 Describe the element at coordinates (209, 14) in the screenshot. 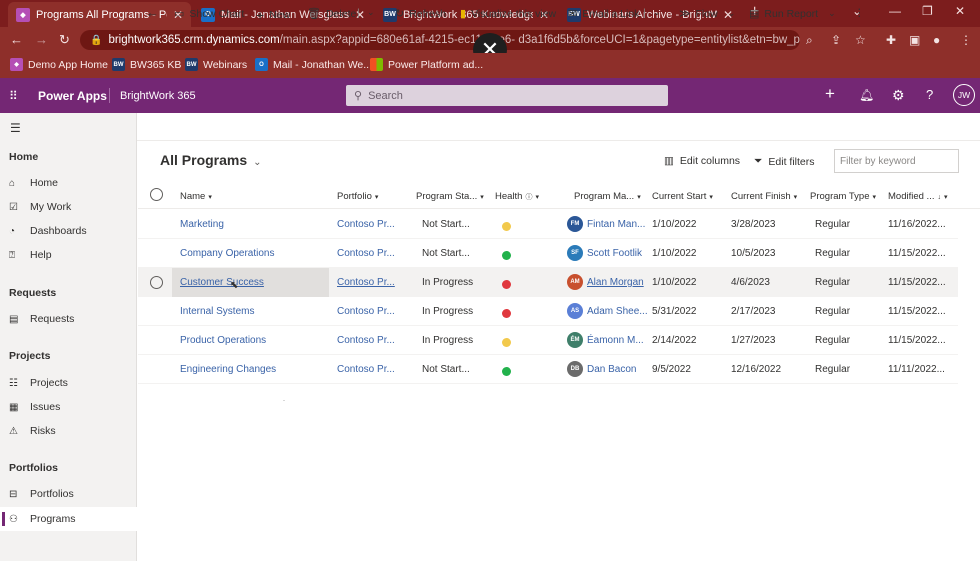

I see `show-chart-button: ▭ Show Chart` at that location.